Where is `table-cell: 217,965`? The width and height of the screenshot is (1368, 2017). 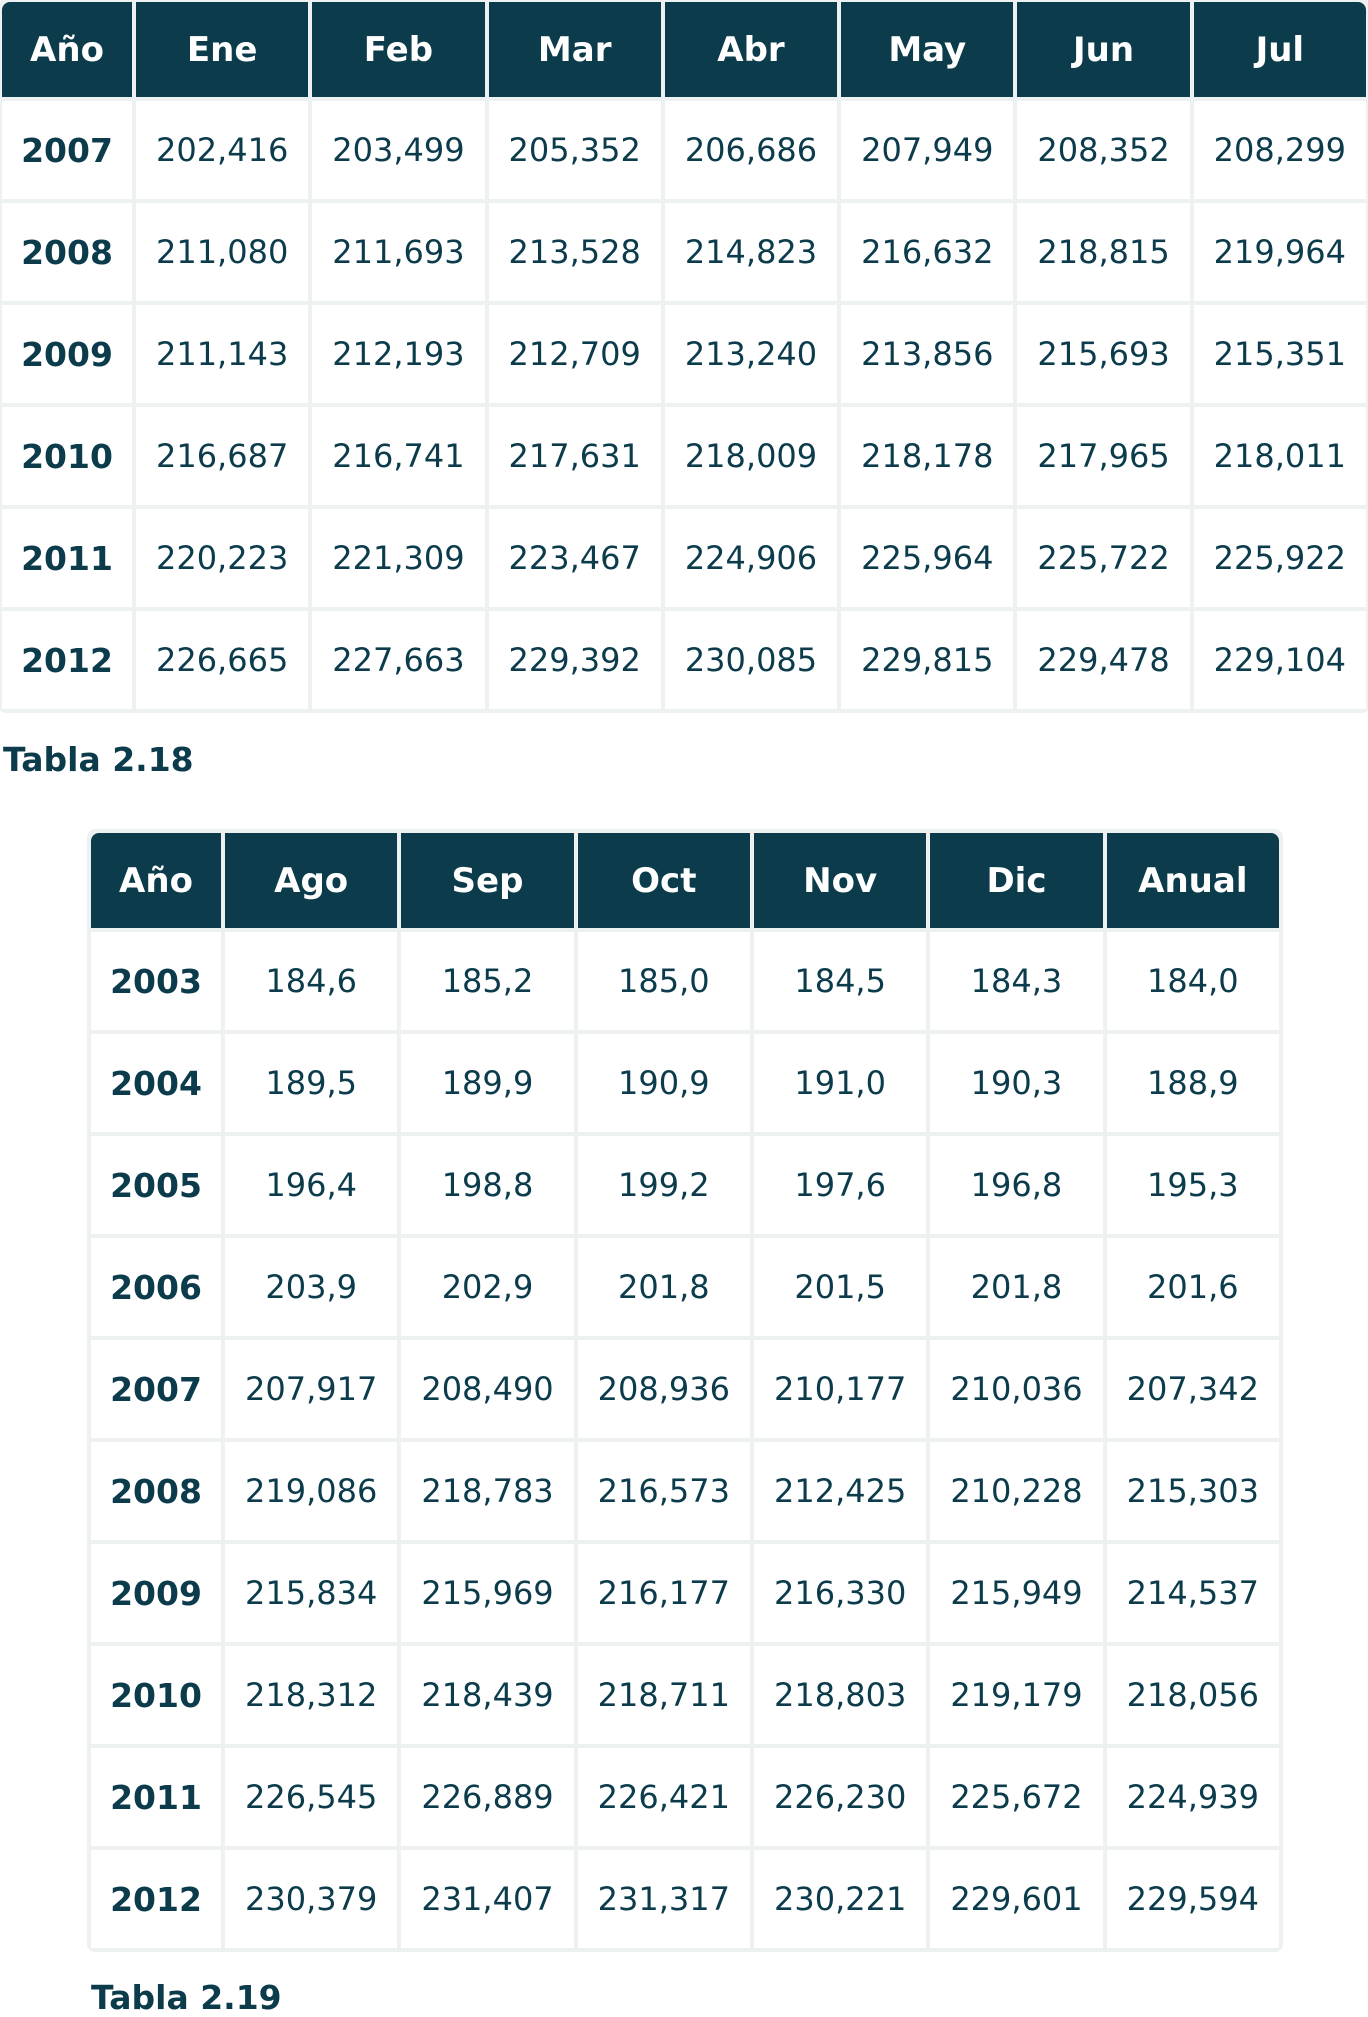
table-cell: 217,965 is located at coordinates (1103, 456).